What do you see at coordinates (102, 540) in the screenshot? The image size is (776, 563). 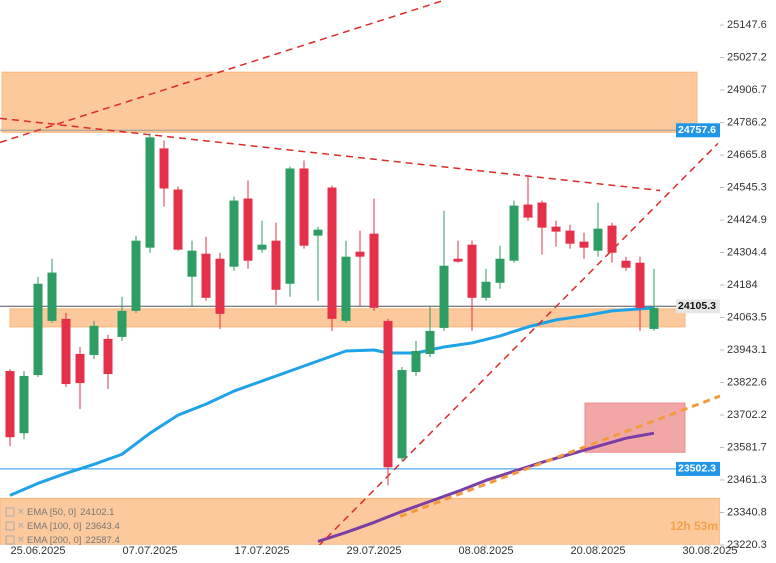 I see `legend-value: 22587.4` at bounding box center [102, 540].